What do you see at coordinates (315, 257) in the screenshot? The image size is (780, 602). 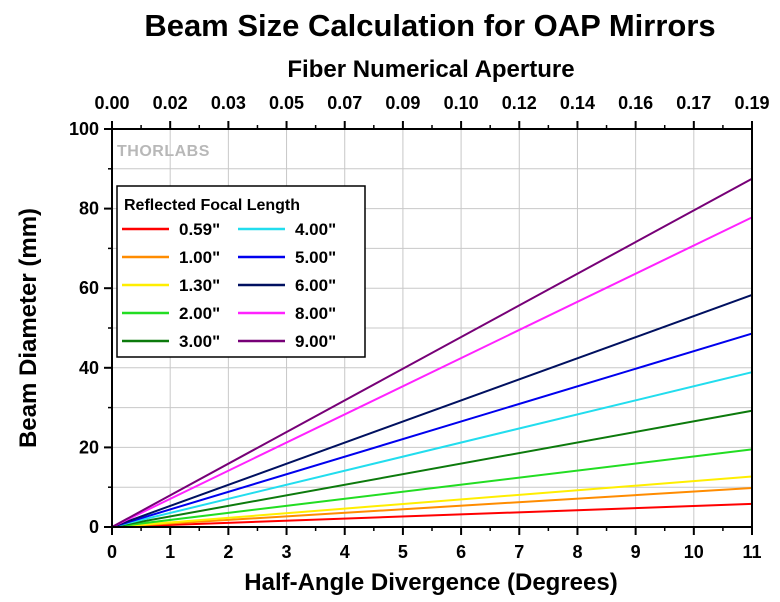 I see `legend-label: 5.00"` at bounding box center [315, 257].